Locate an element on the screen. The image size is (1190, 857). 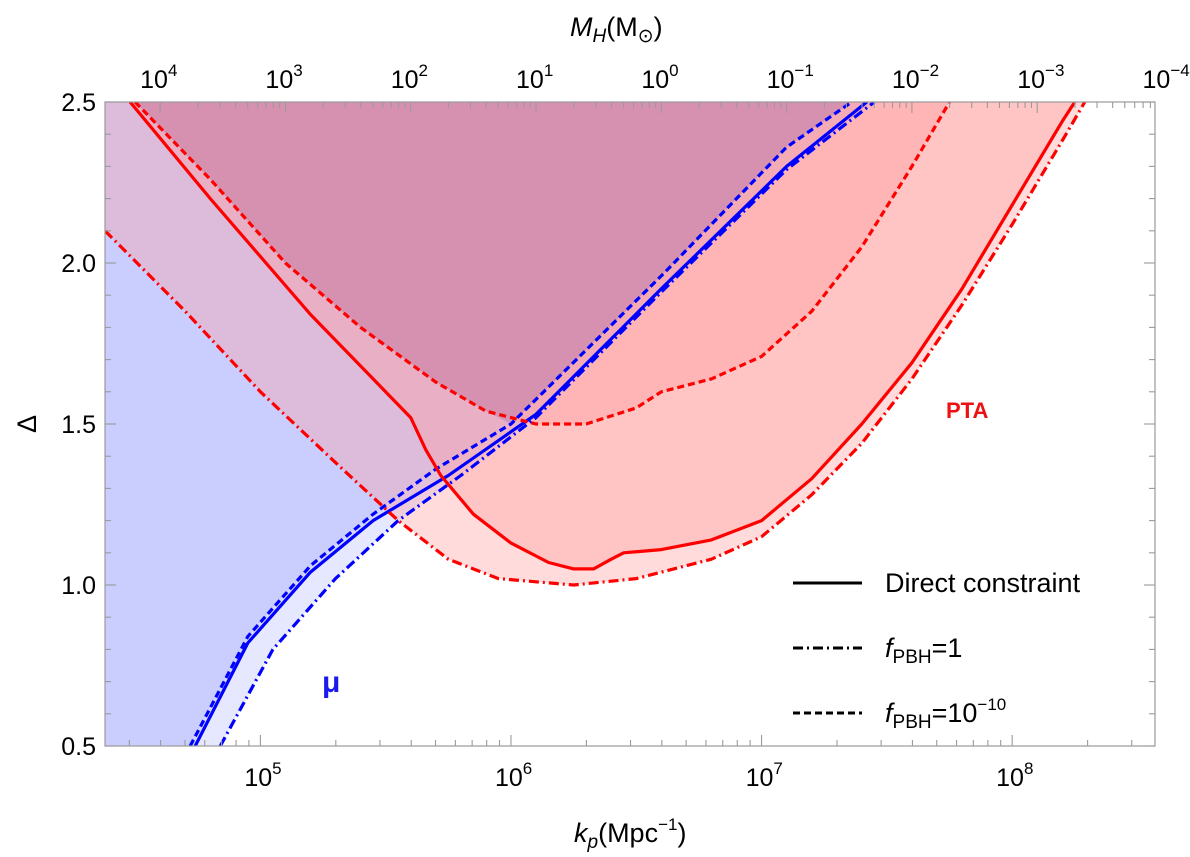
top-tick-label: 10⁰ is located at coordinates (659, 77).